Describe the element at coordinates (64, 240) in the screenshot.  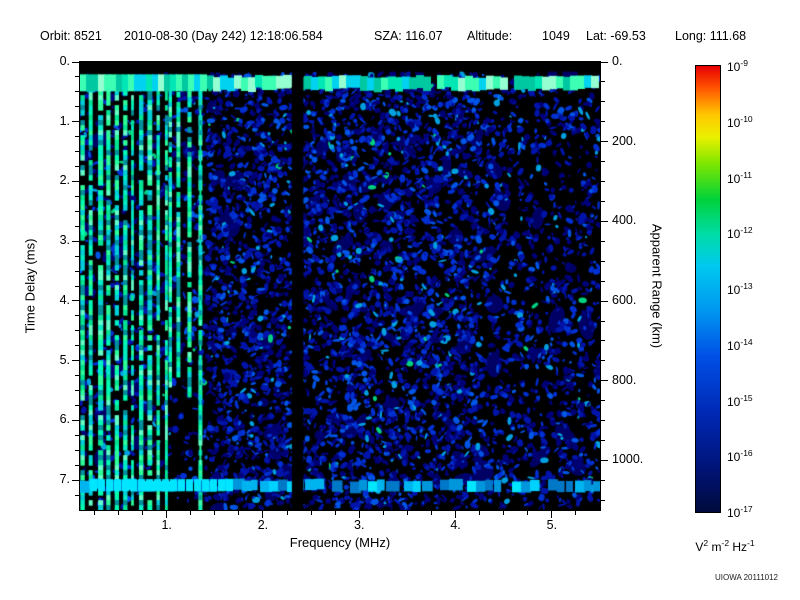
I see `y-tick-label: 3.` at that location.